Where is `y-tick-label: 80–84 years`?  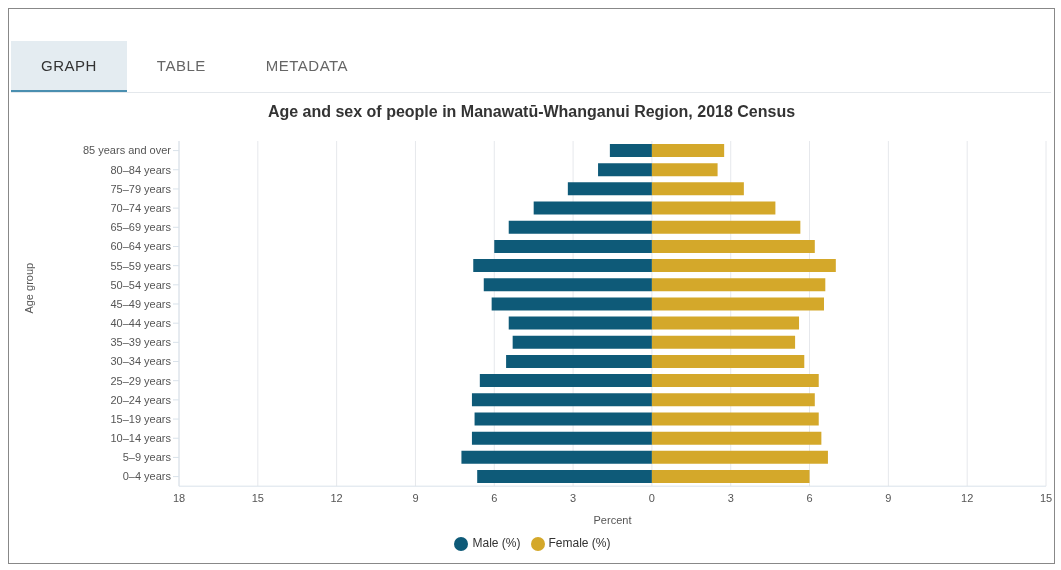 y-tick-label: 80–84 years is located at coordinates (141, 169).